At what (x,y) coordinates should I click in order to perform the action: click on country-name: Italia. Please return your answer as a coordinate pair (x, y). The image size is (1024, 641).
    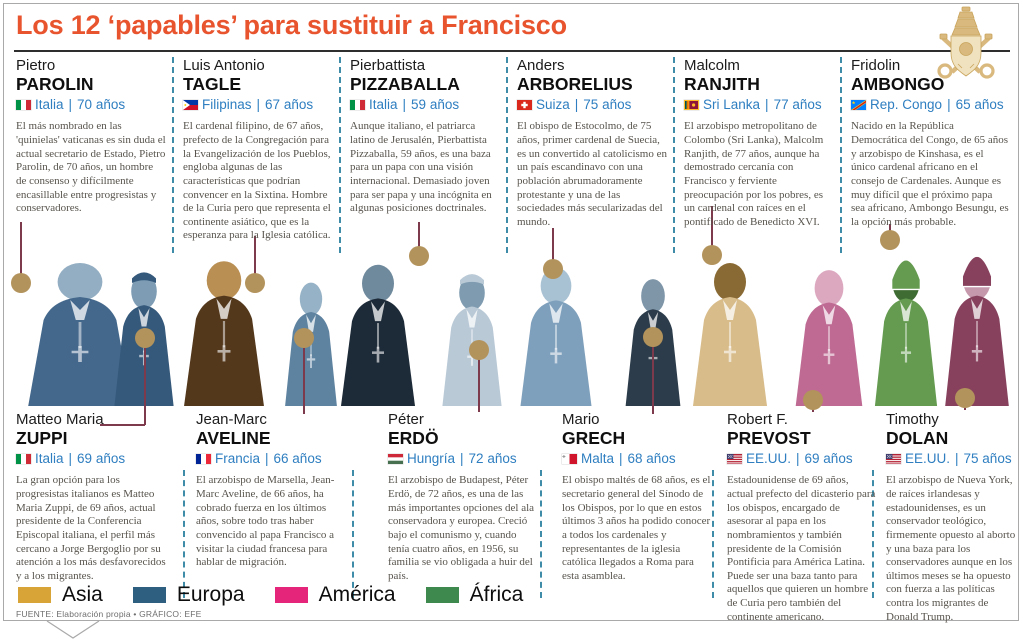
    Looking at the image, I should click on (49, 105).